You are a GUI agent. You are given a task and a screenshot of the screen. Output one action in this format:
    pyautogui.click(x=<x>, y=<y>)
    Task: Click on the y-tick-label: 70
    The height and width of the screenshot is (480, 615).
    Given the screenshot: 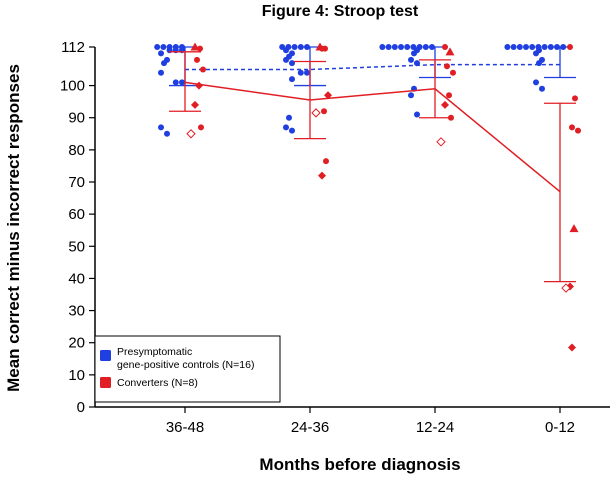 What is the action you would take?
    pyautogui.click(x=76, y=182)
    